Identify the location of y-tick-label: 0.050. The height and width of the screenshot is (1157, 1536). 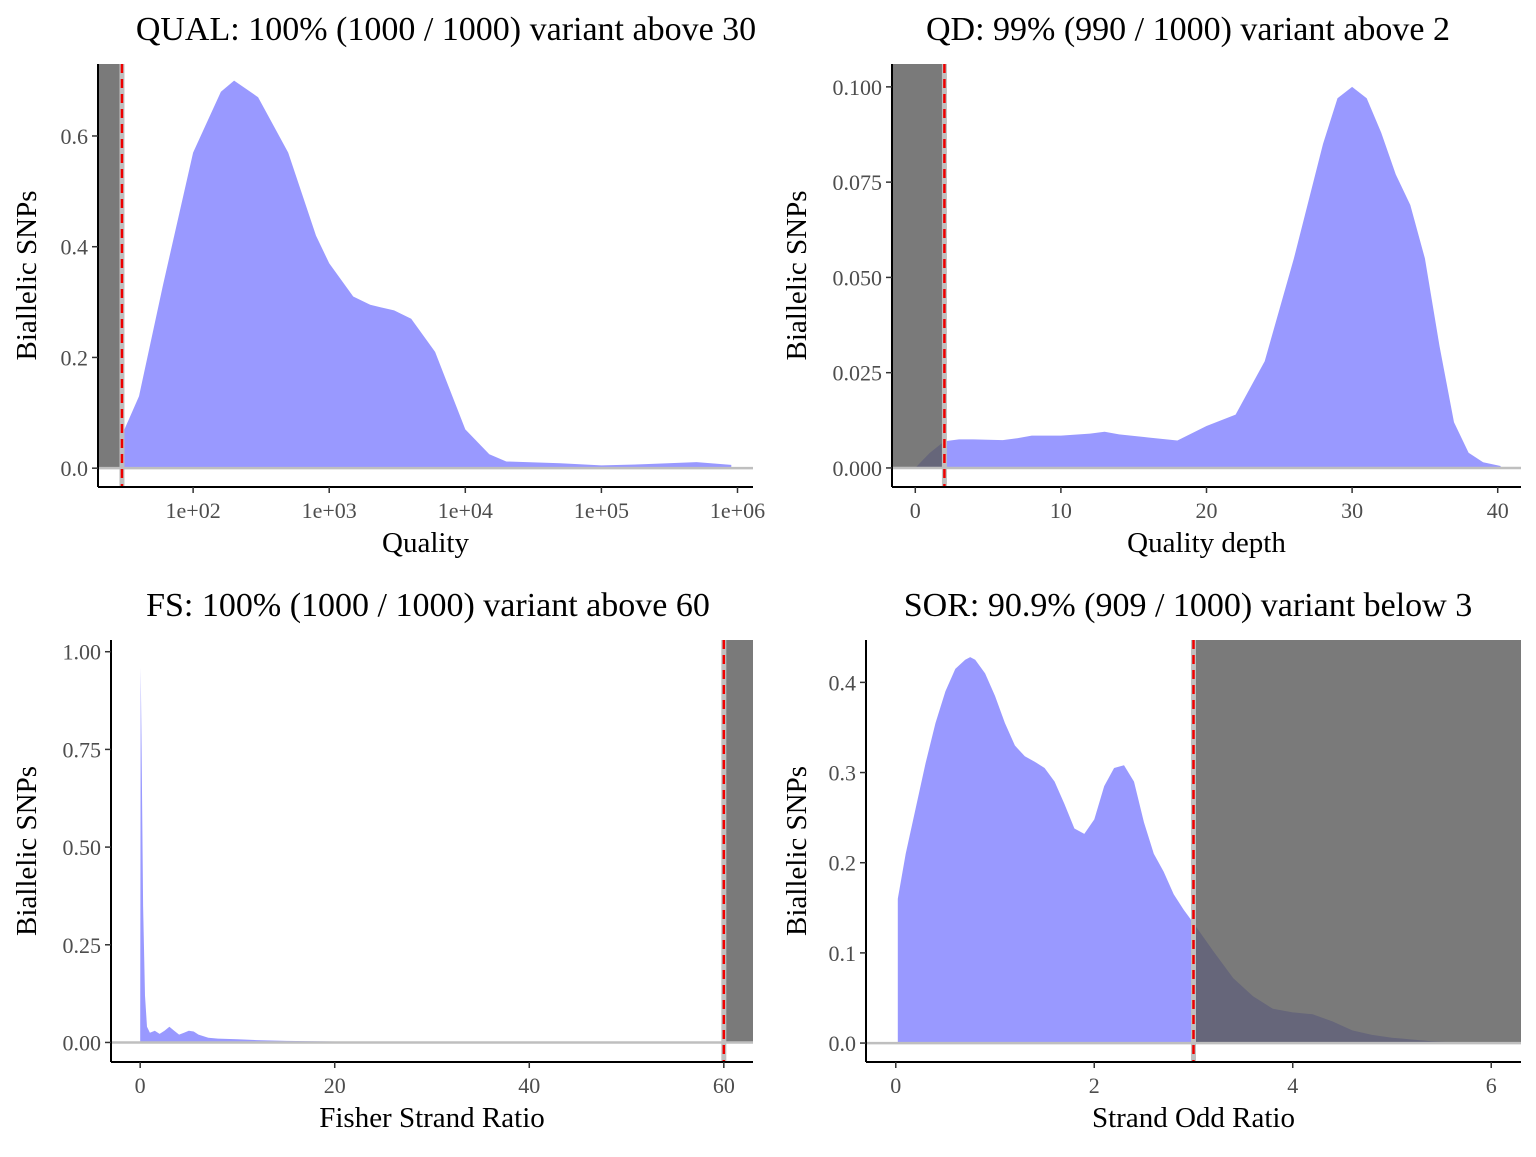
(858, 277).